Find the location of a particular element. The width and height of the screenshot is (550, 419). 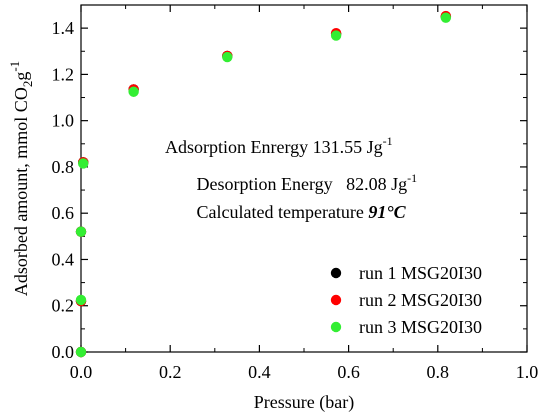

legend-label-run-2: run 2 MSG20I30 is located at coordinates (420, 300).